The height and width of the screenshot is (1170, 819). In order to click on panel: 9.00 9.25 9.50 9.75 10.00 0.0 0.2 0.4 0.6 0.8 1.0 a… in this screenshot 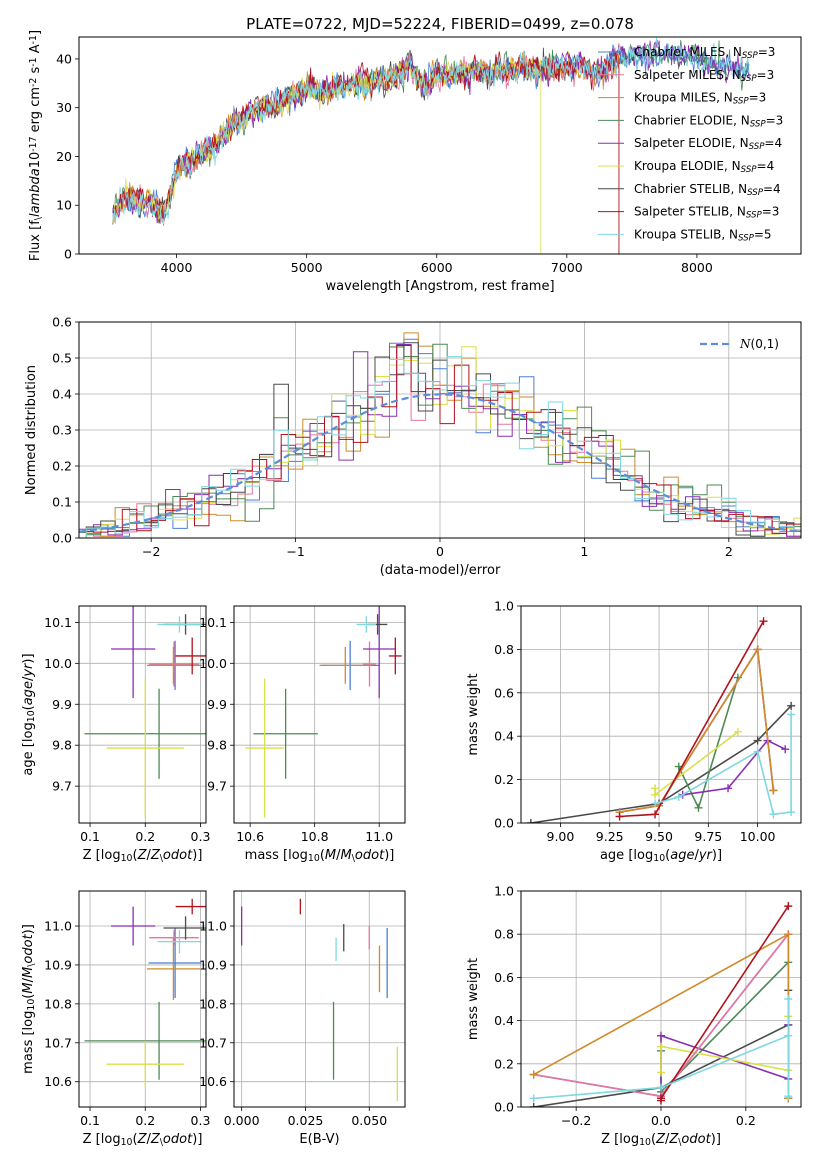, I will do `click(634, 731)`.